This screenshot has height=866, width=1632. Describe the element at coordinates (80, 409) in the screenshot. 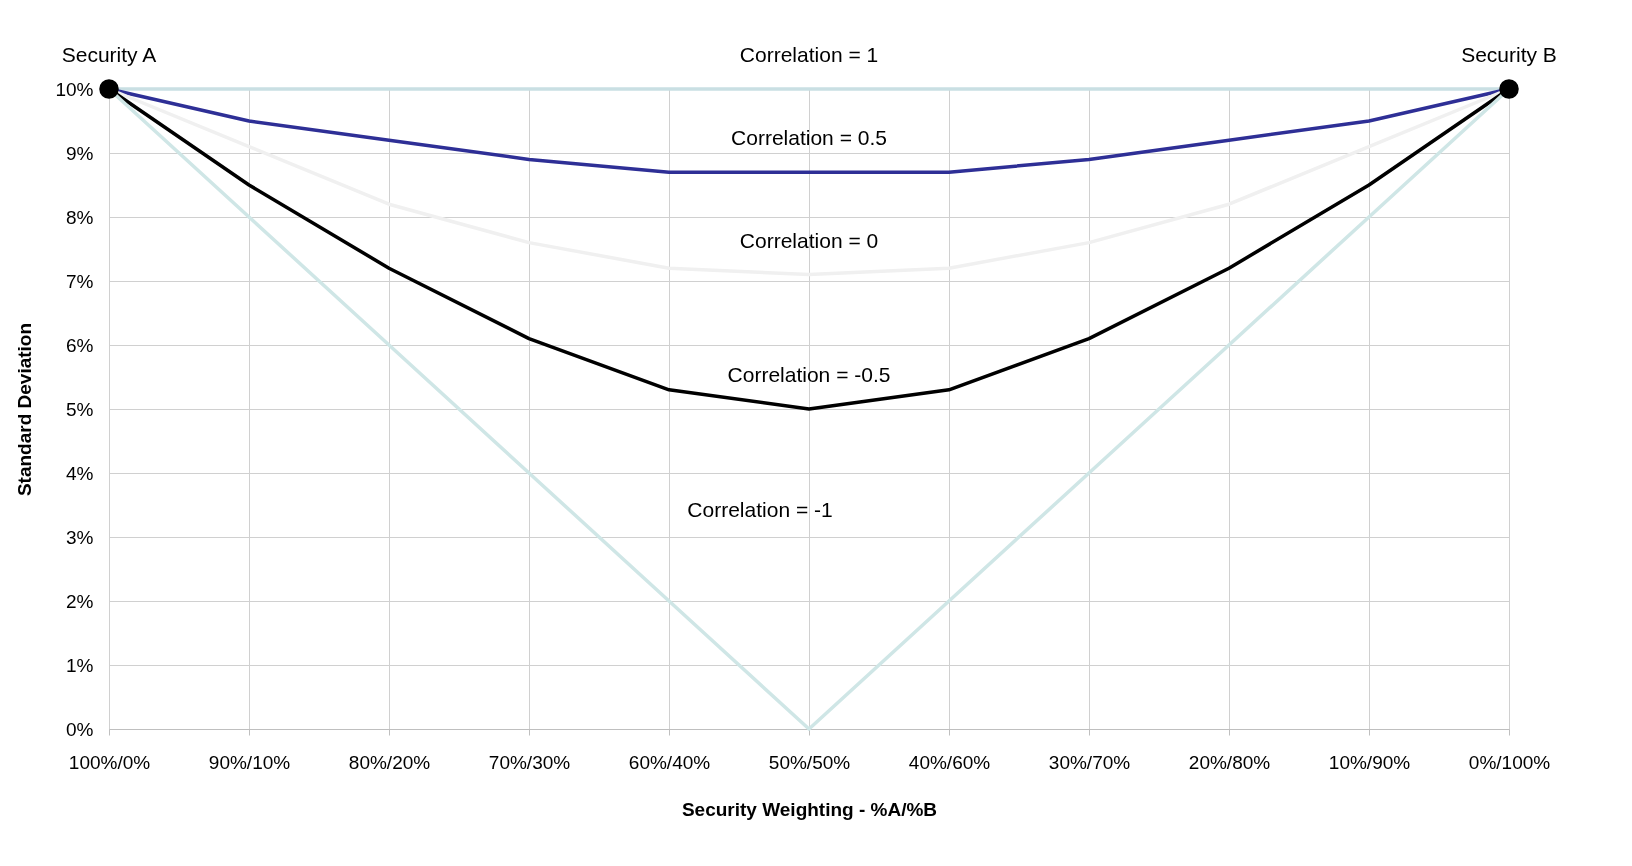

I see `y-tick-label: 5%` at that location.